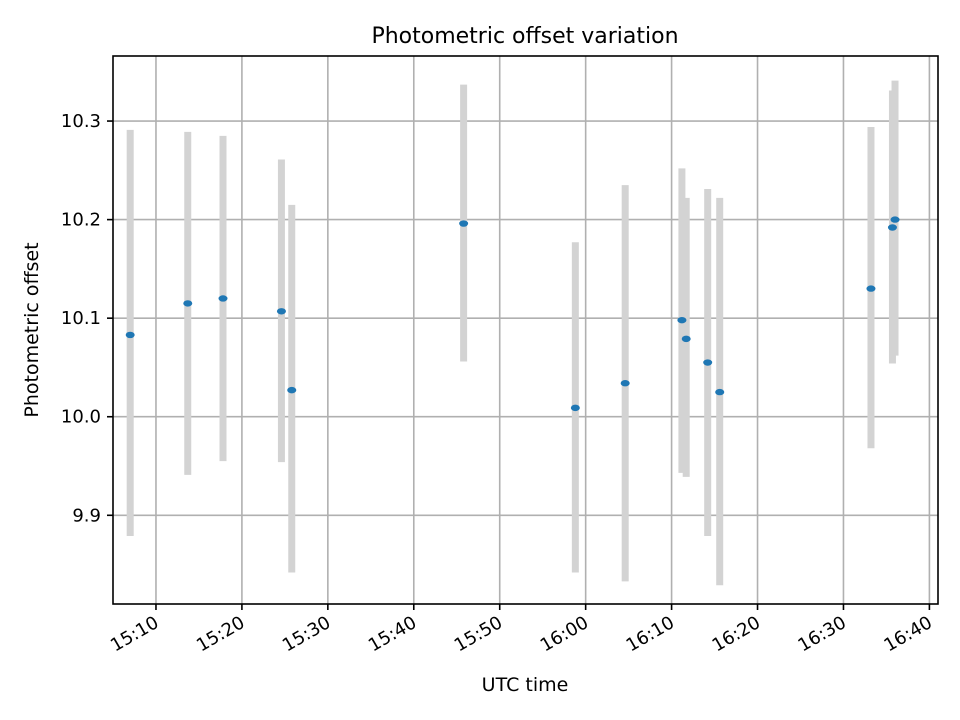 The image size is (960, 720). Describe the element at coordinates (306, 634) in the screenshot. I see `x-tick-label: 15:30` at that location.